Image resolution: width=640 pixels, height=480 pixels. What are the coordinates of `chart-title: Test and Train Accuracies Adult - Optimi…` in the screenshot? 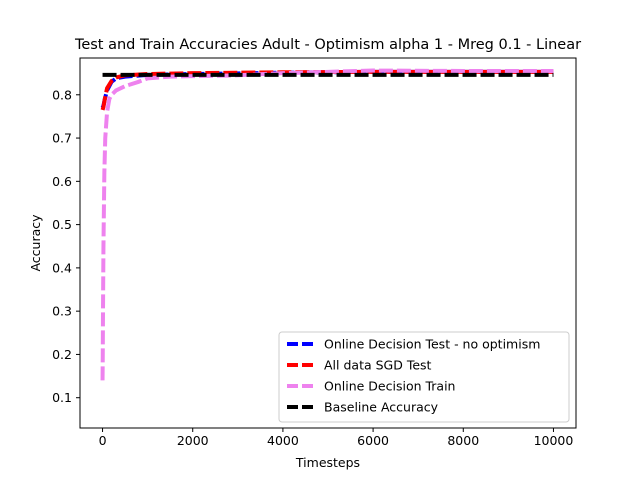 It's located at (327, 45).